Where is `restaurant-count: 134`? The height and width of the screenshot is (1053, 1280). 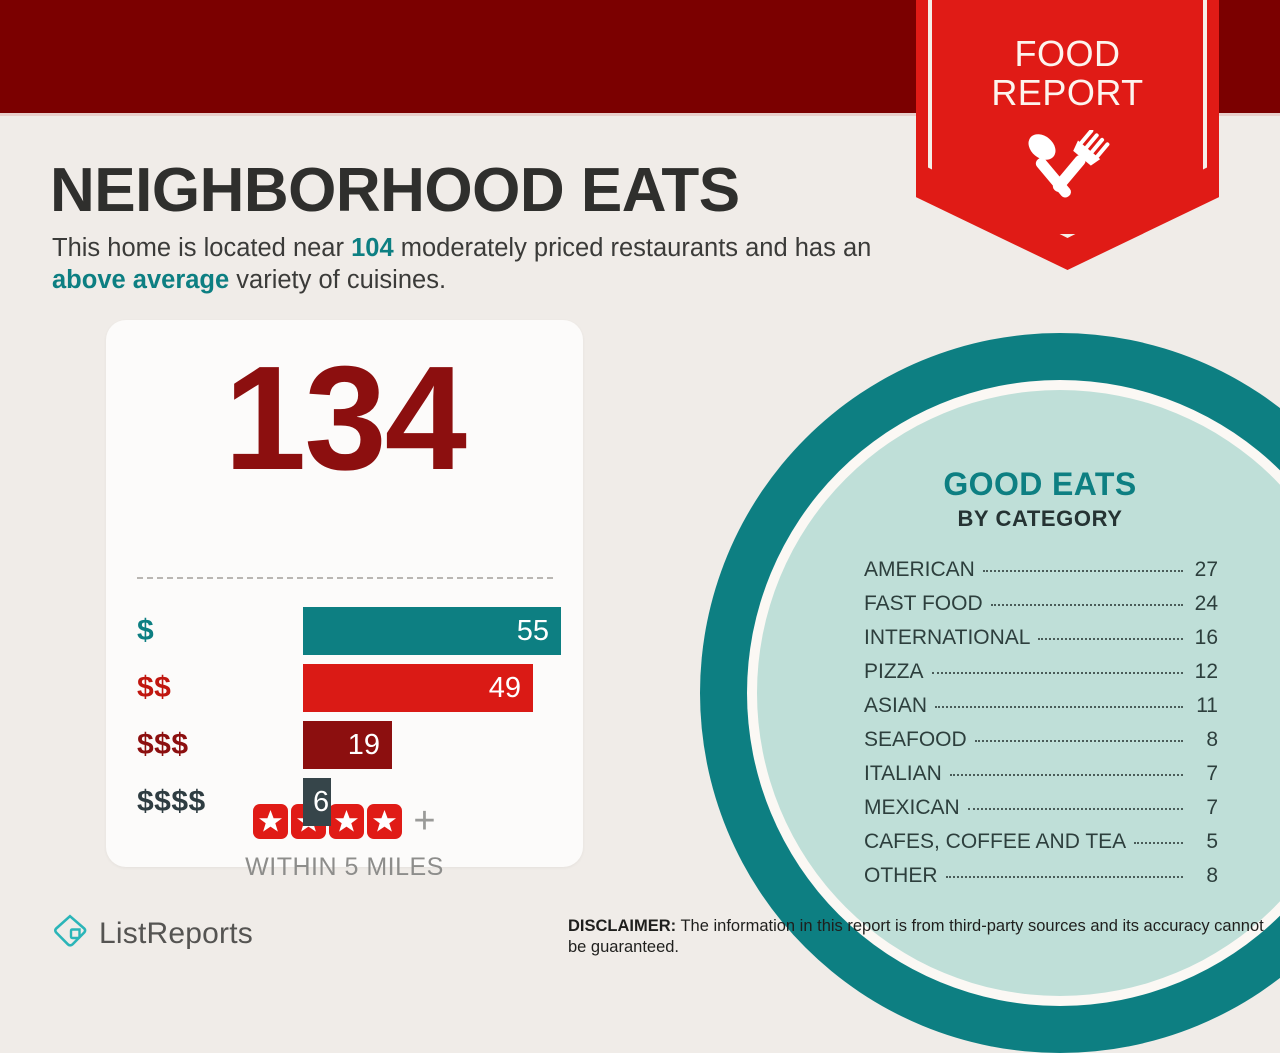
restaurant-count: 134 is located at coordinates (345, 418).